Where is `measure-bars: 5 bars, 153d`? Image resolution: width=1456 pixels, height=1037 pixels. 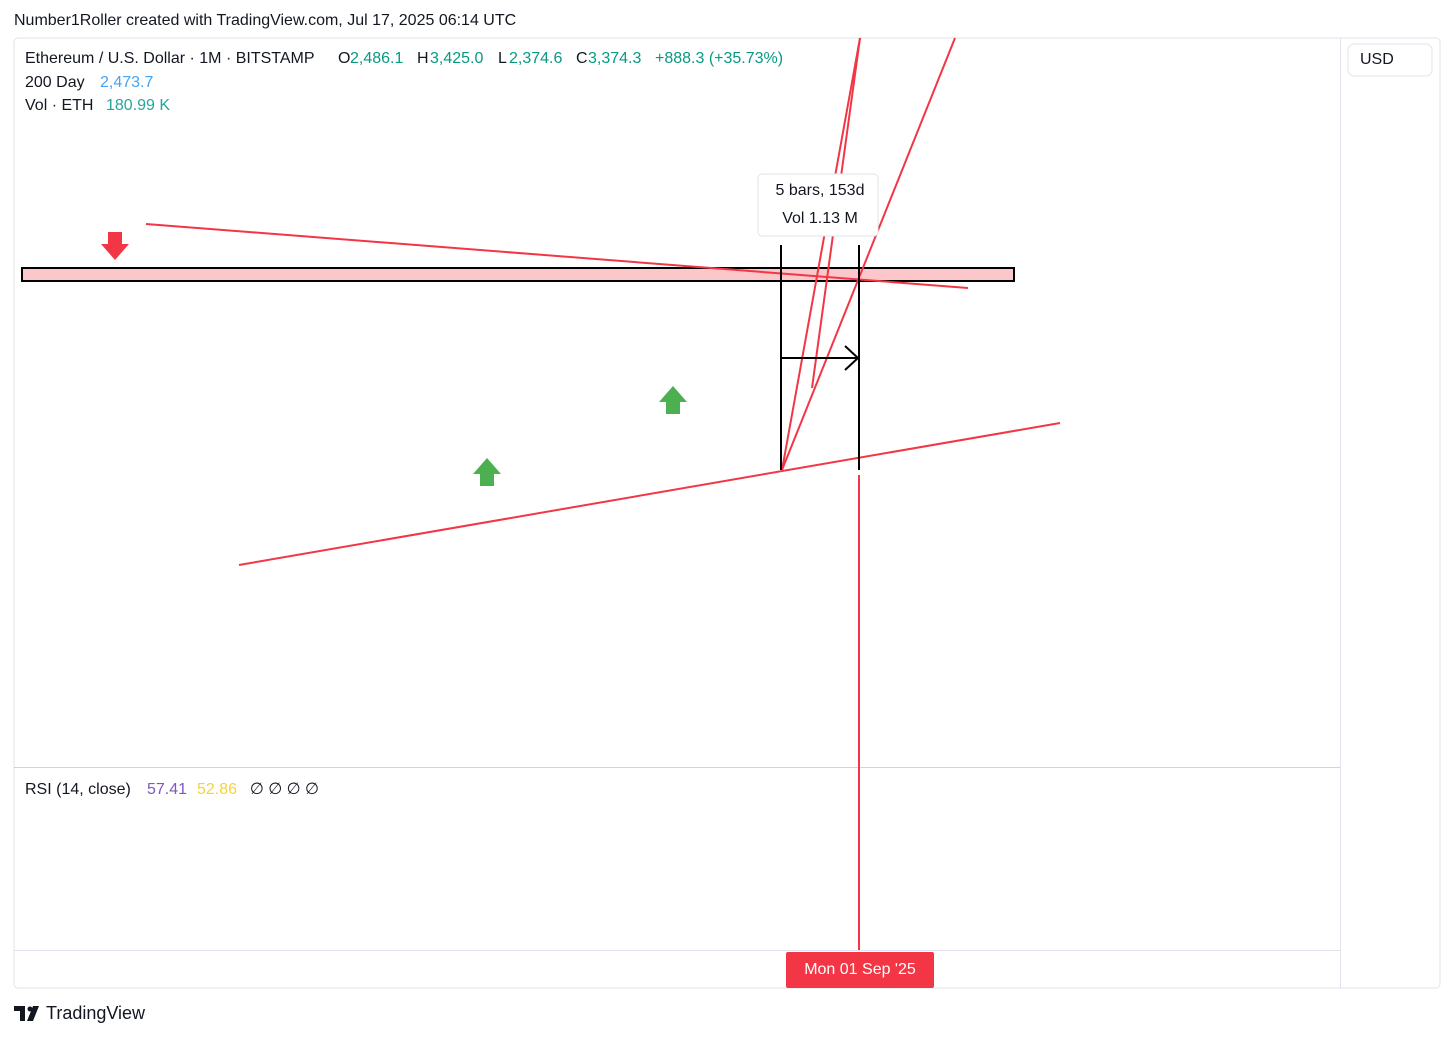
measure-bars: 5 bars, 153d is located at coordinates (820, 190).